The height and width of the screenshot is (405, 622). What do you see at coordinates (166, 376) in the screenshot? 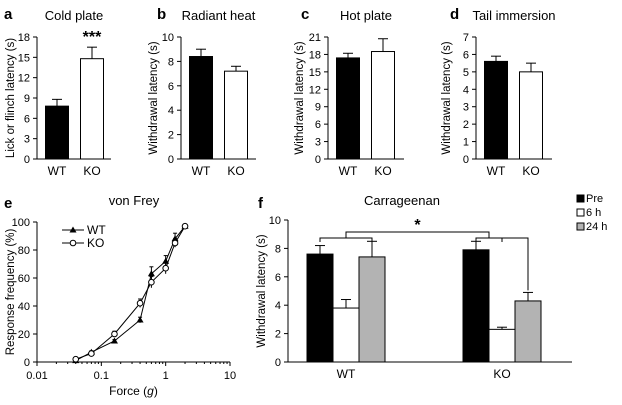
I see `x-tick-label: 1` at bounding box center [166, 376].